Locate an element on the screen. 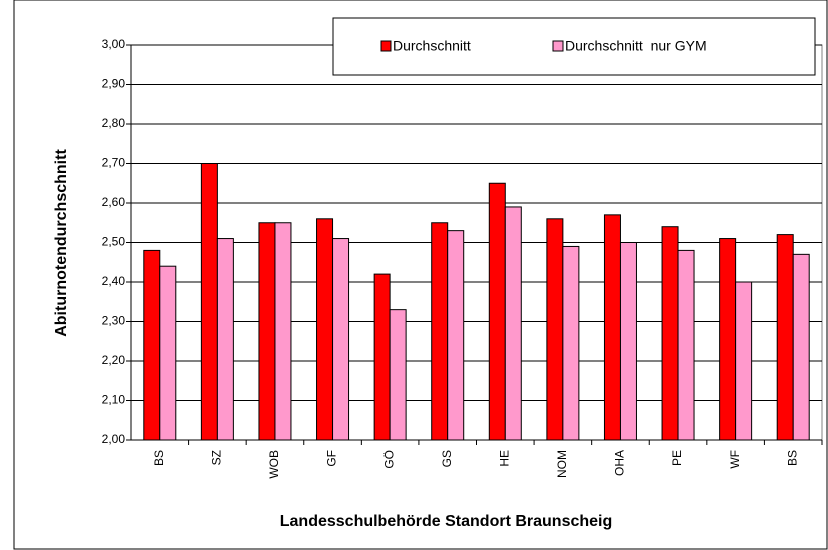 This screenshot has height=550, width=828. legend-text: Durchschnitt nur GYM is located at coordinates (636, 46).